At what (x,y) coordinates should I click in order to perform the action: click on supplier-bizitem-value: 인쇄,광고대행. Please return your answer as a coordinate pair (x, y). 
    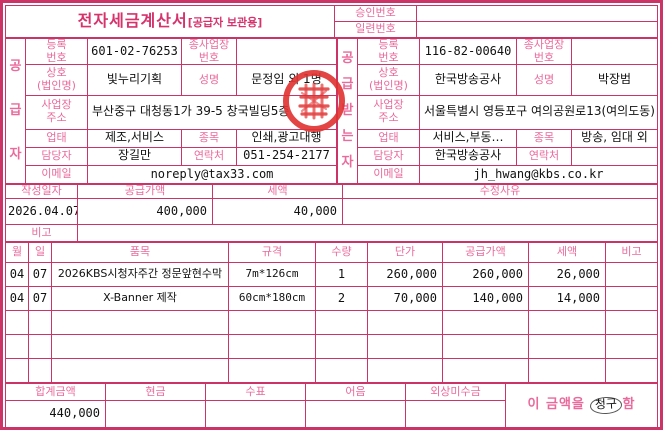
    Looking at the image, I should click on (286, 138).